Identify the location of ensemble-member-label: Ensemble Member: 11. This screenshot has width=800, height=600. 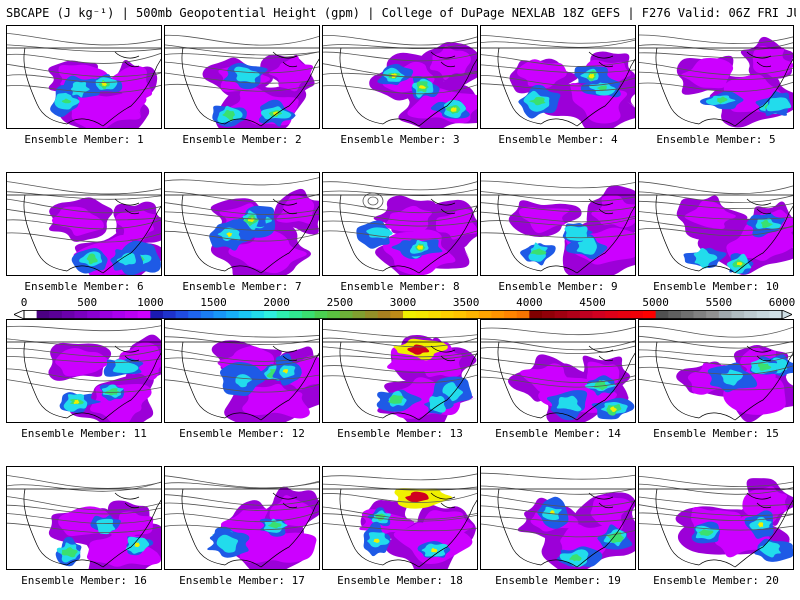
(84, 433).